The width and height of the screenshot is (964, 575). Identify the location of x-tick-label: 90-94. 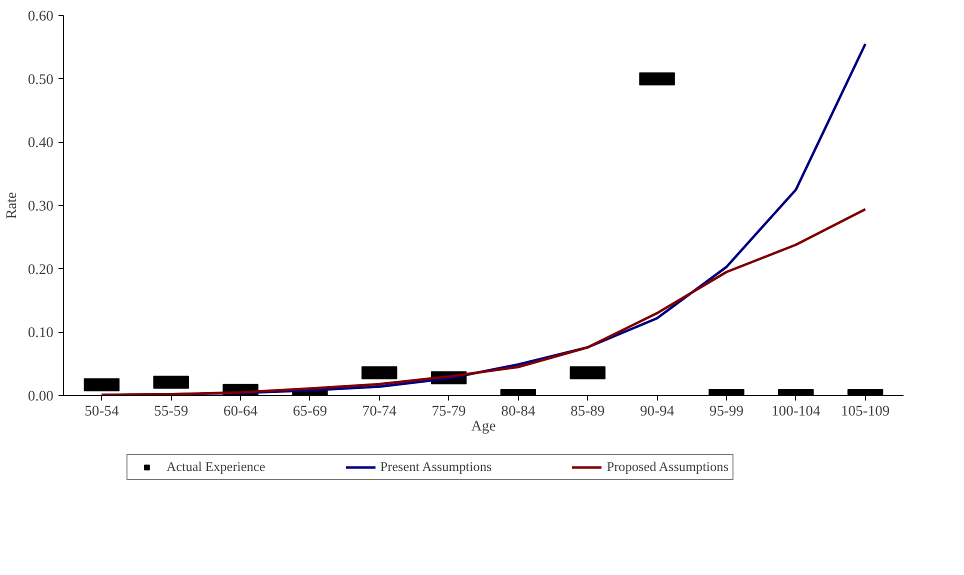
(657, 412).